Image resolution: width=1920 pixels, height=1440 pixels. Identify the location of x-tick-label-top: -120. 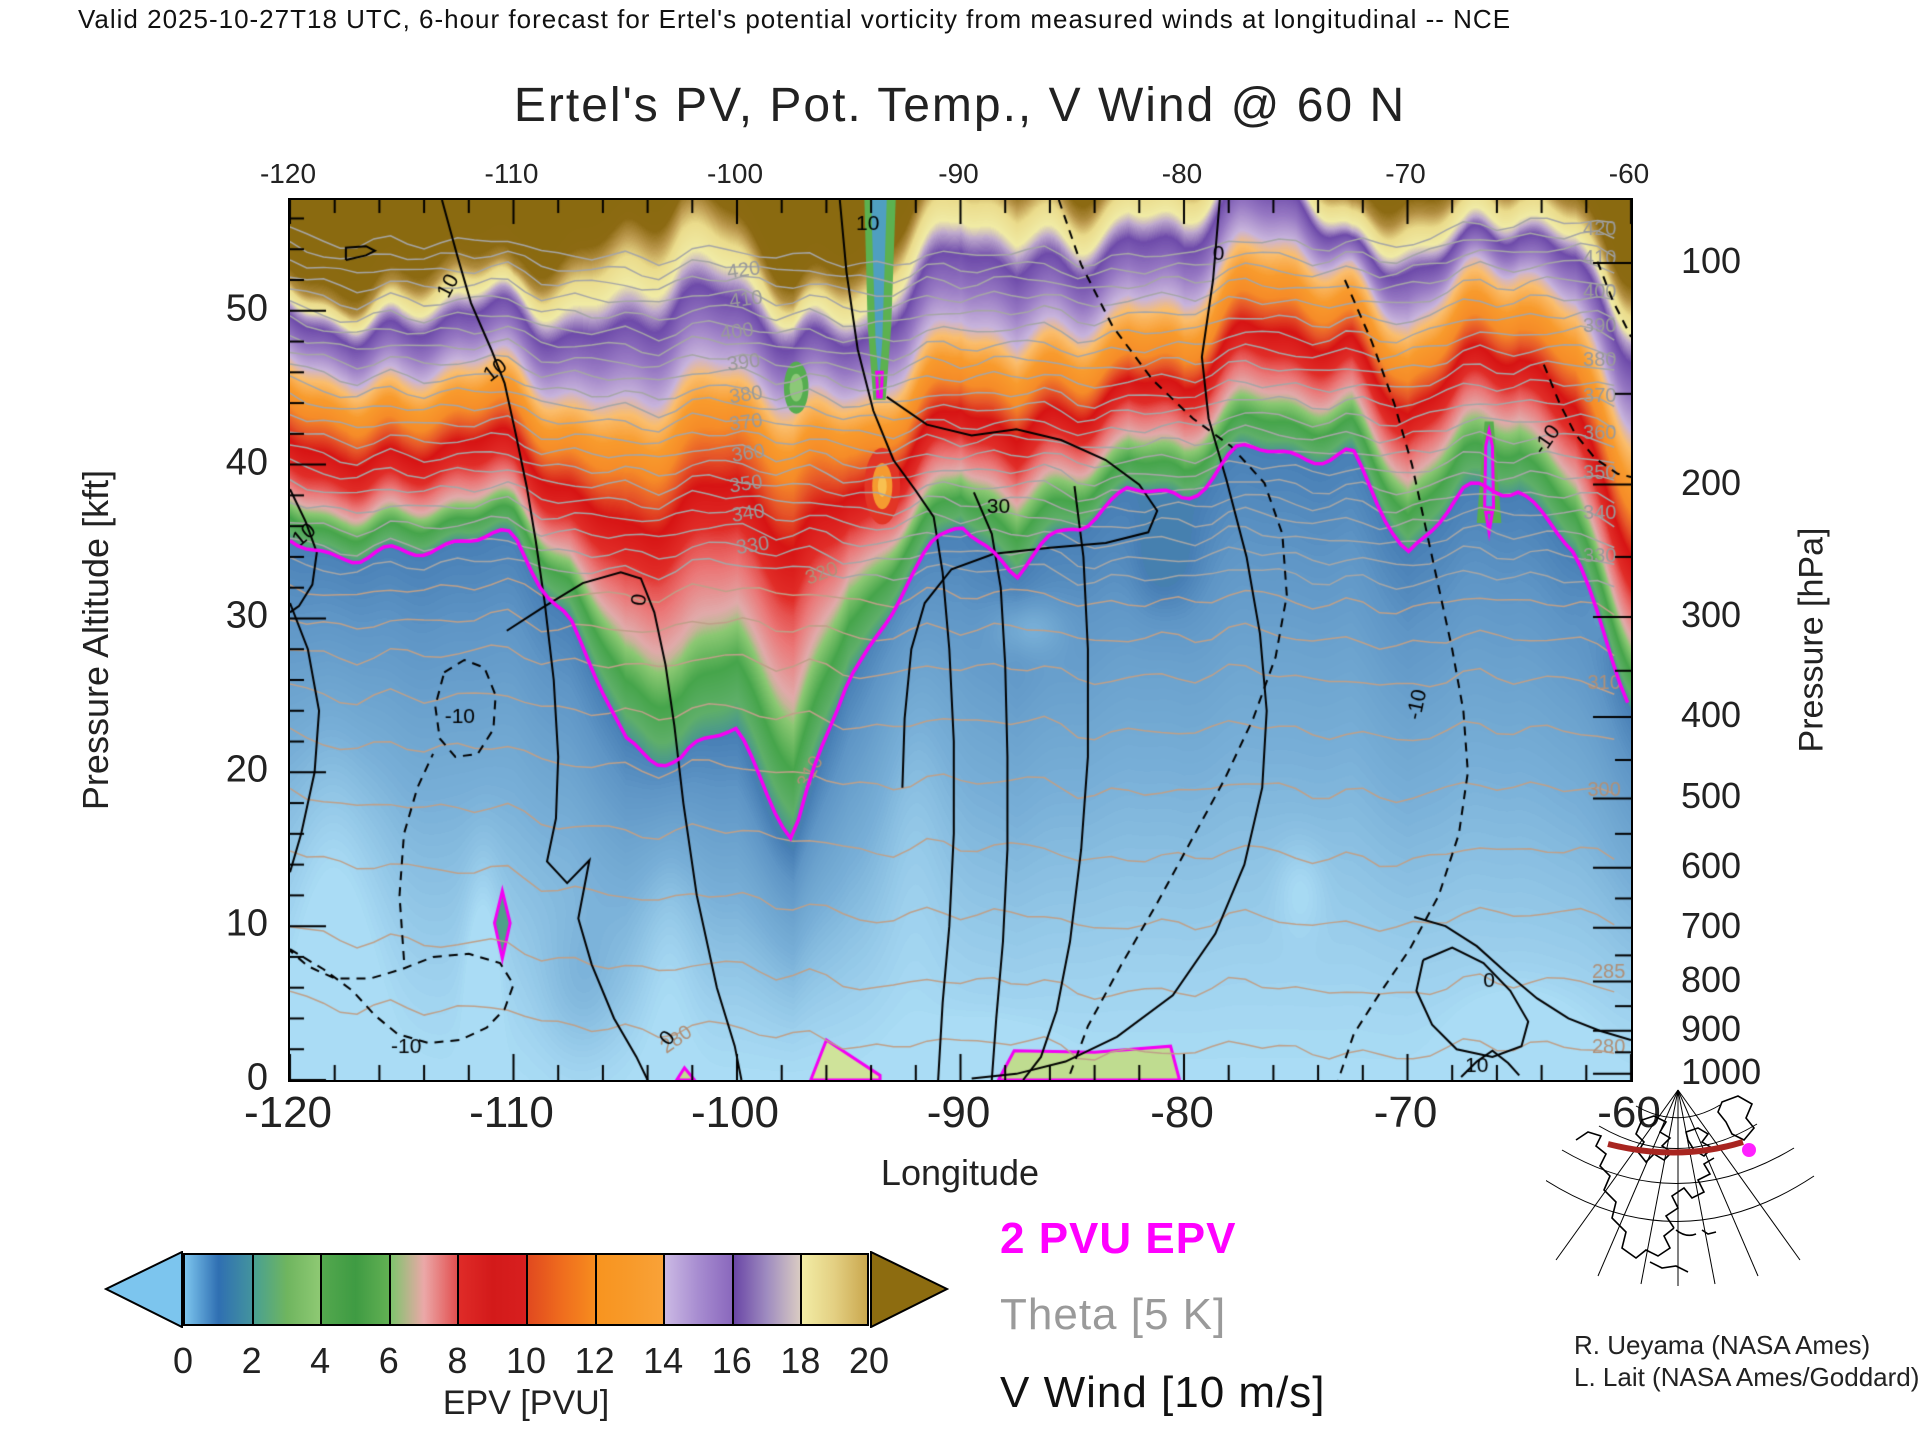
(288, 173).